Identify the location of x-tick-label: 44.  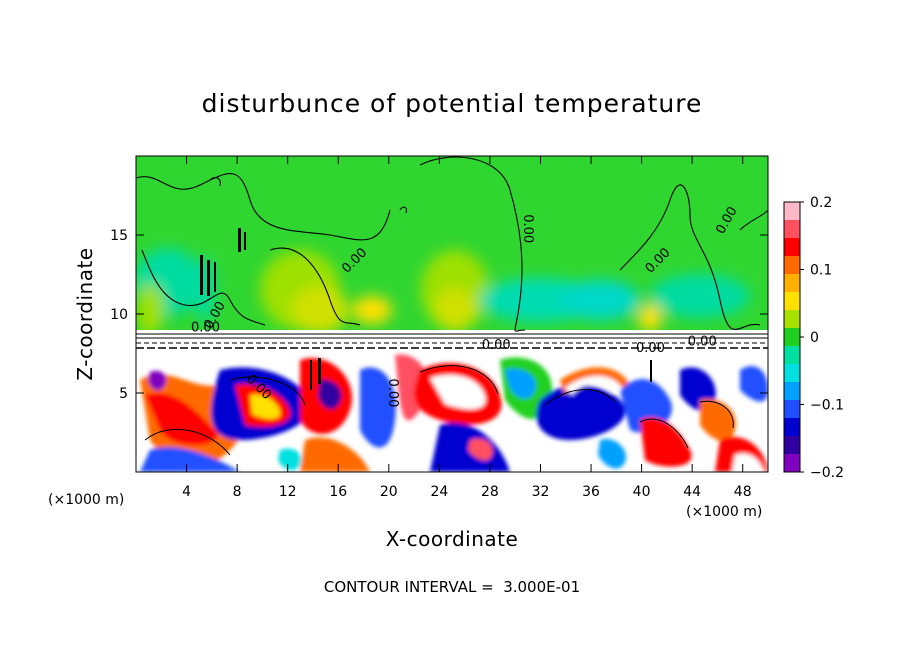
(692, 492).